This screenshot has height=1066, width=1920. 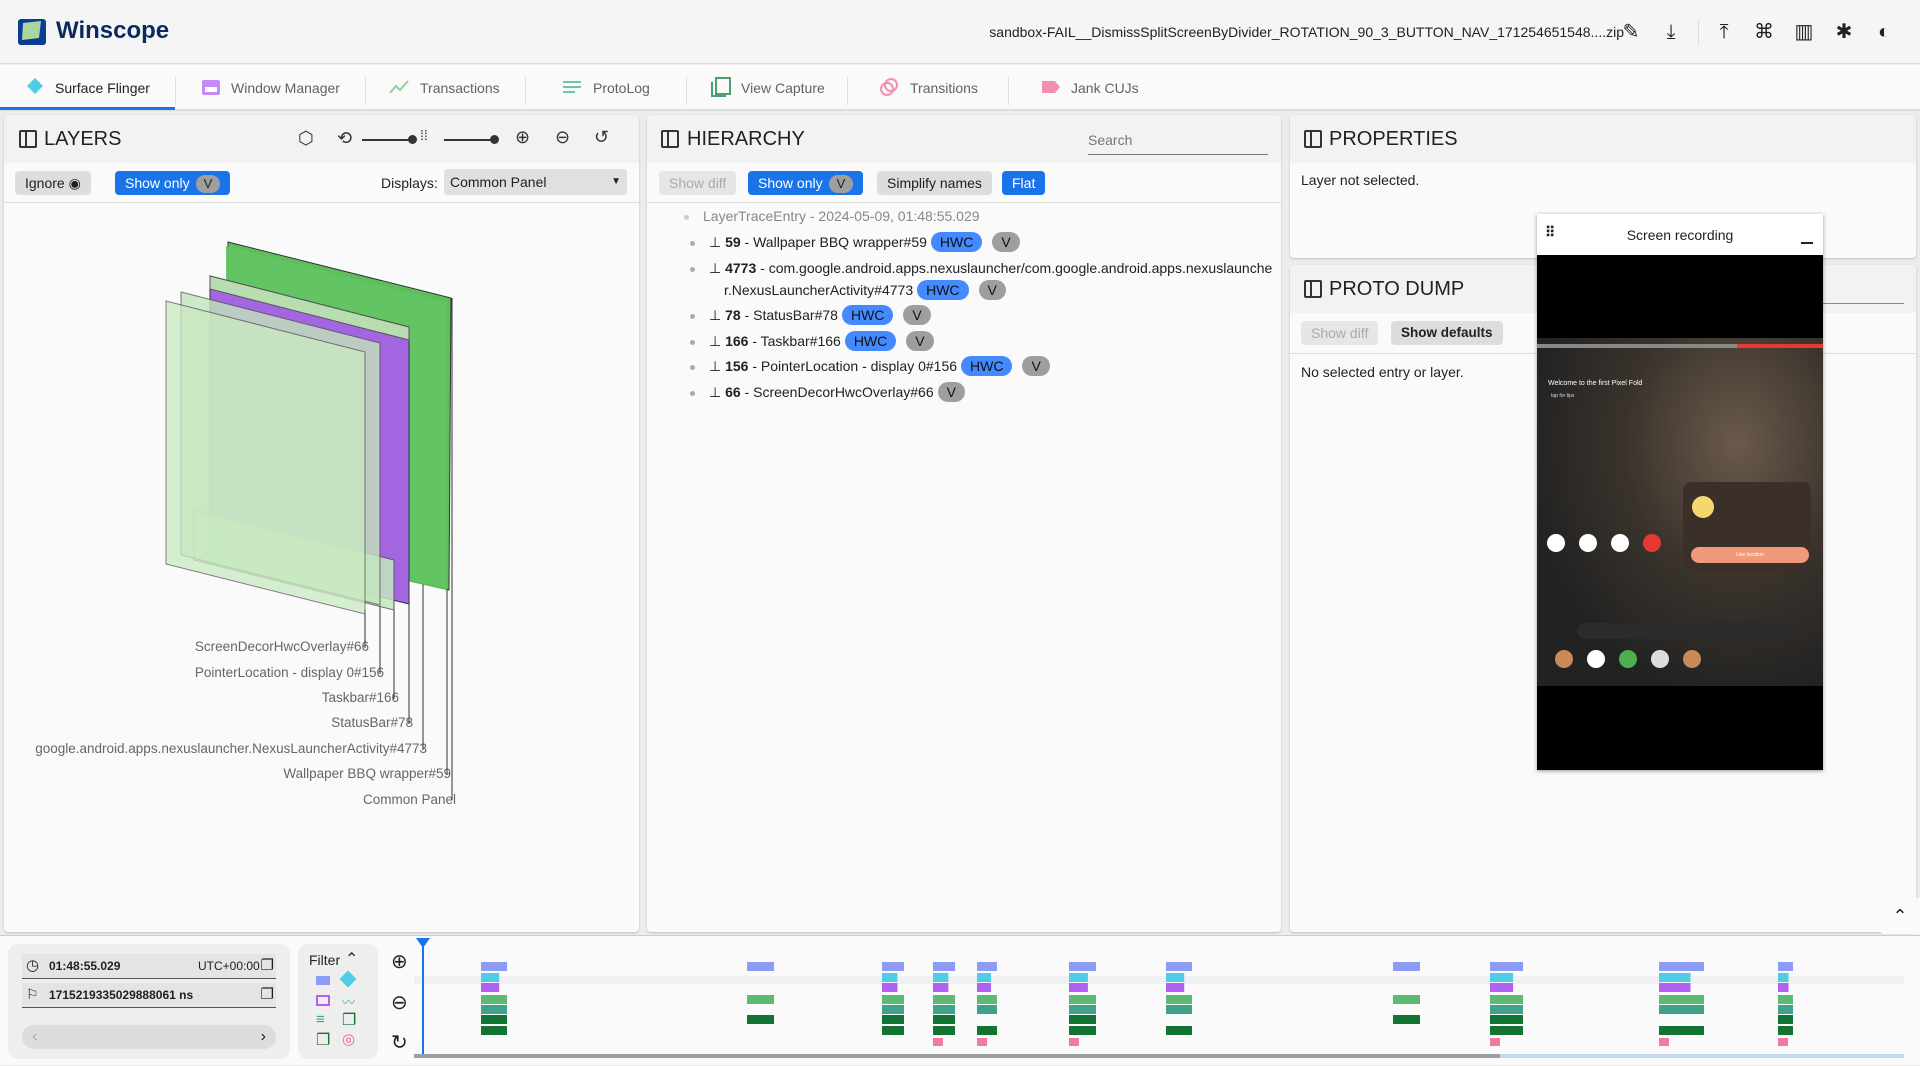 I want to click on tree-item: ⊥ 66 - ScreenDecorHwcOverlay#66 V, so click(x=827, y=392).